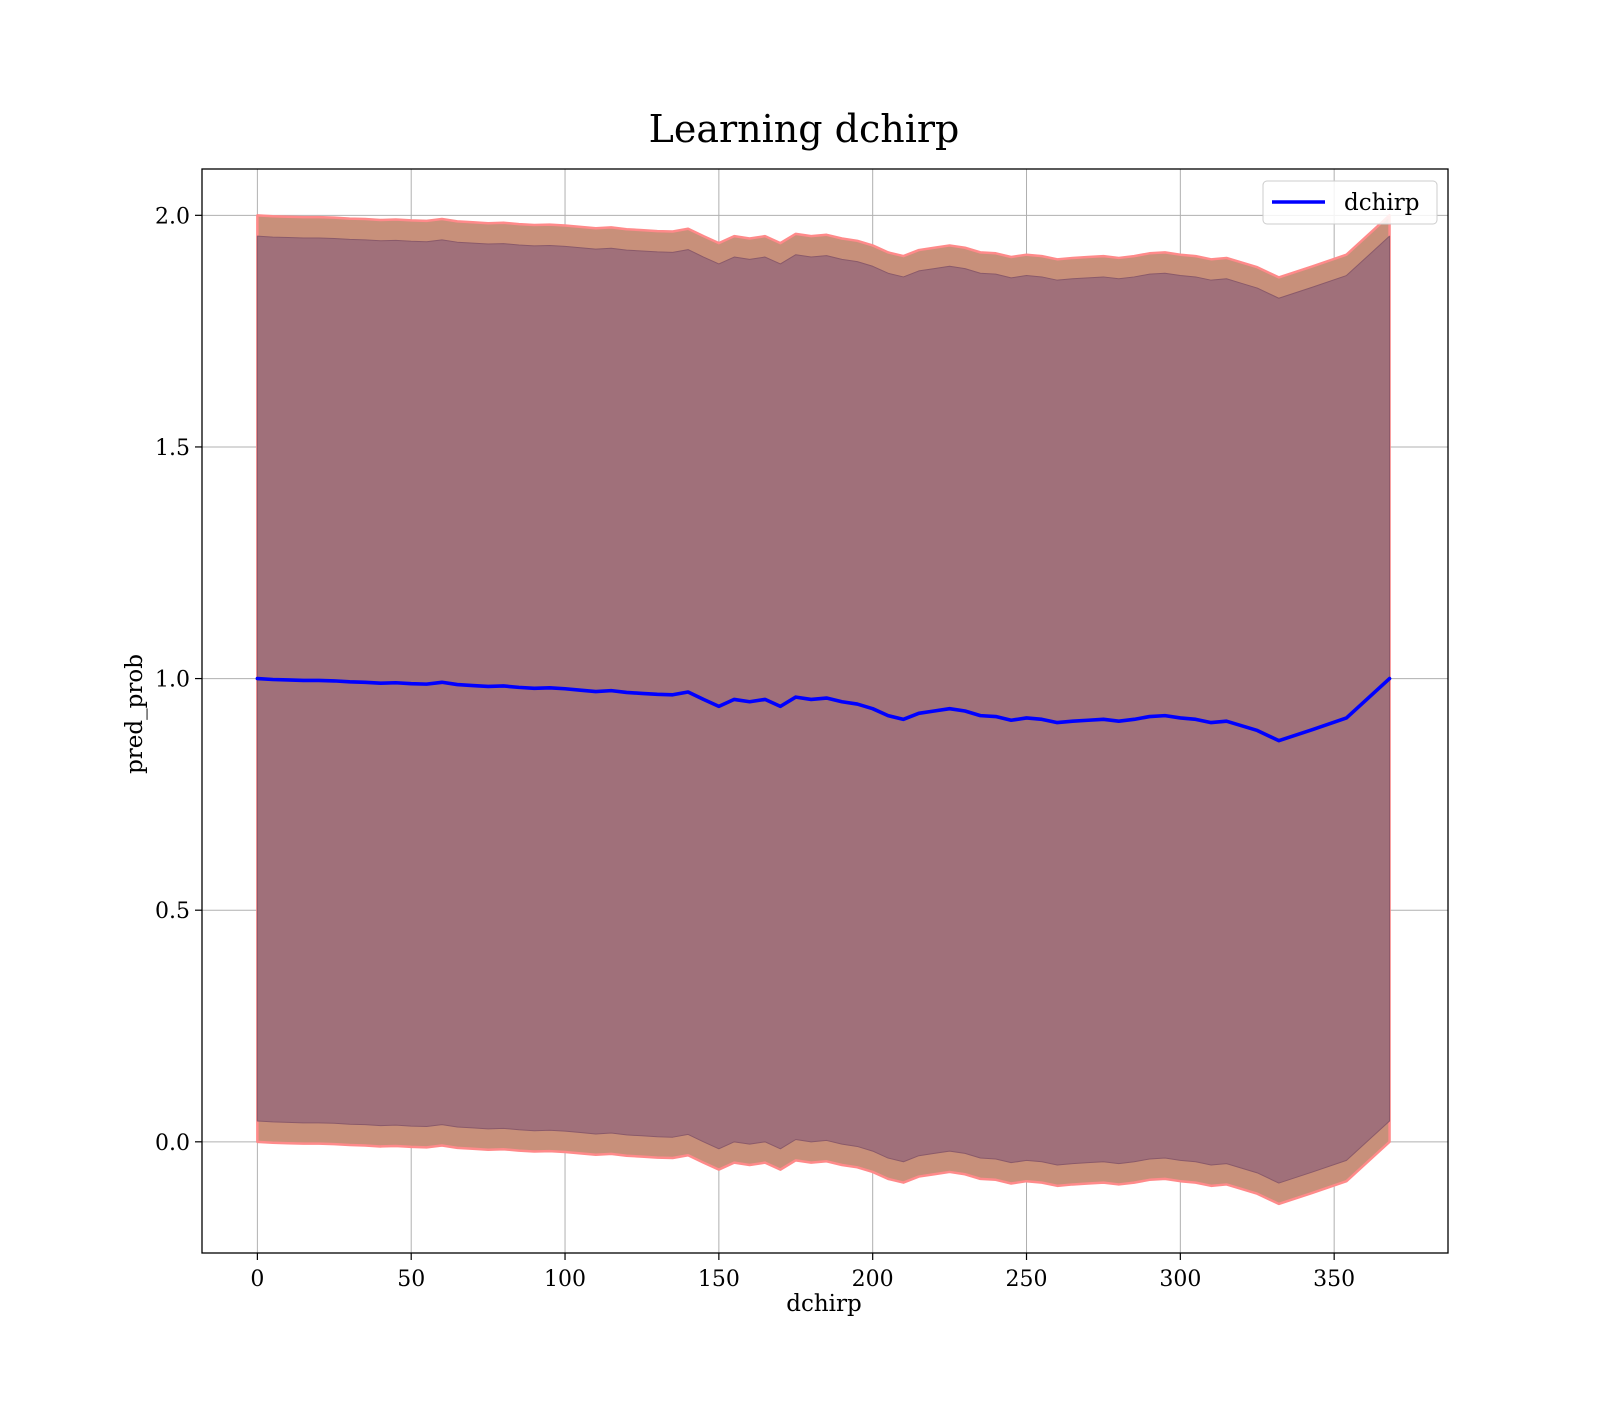 The width and height of the screenshot is (1600, 1405). I want to click on legend-box, so click(1350, 202).